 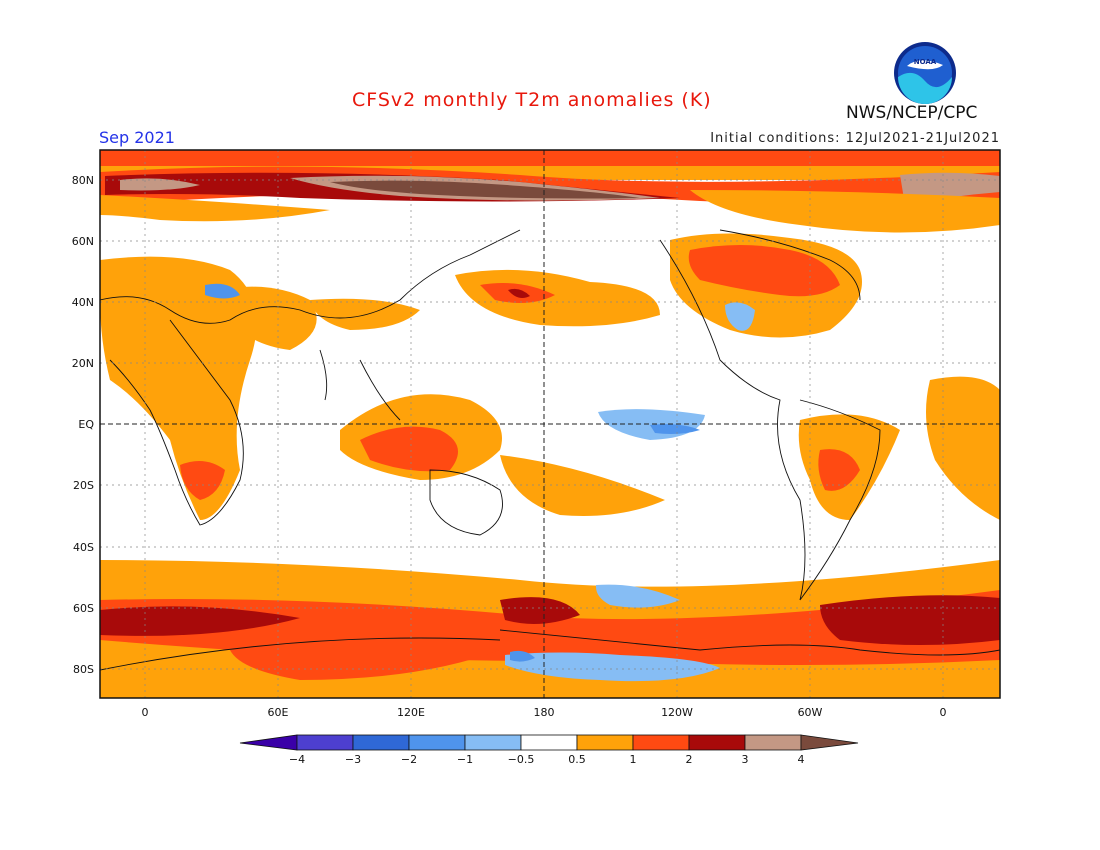 I want to click on colorbar-label: 0.5, so click(x=577, y=759).